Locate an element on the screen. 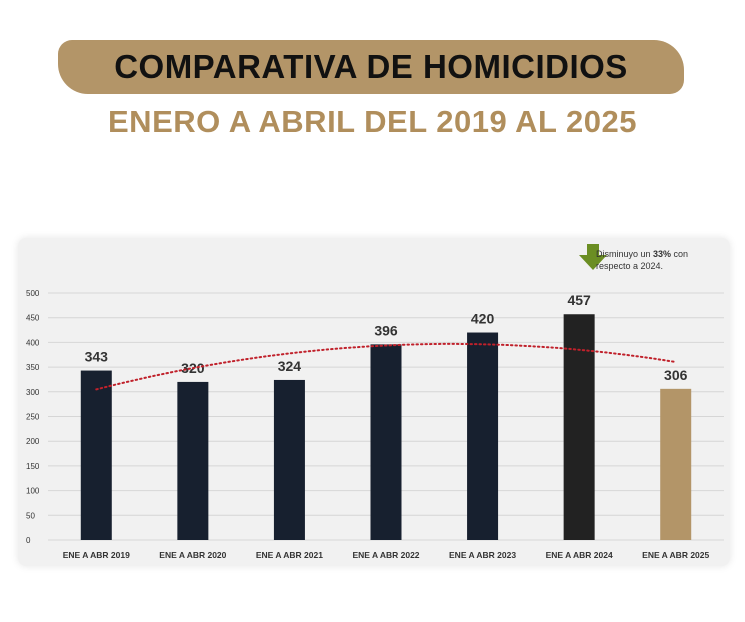 The width and height of the screenshot is (745, 622). y-tick-label: 400 is located at coordinates (33, 342).